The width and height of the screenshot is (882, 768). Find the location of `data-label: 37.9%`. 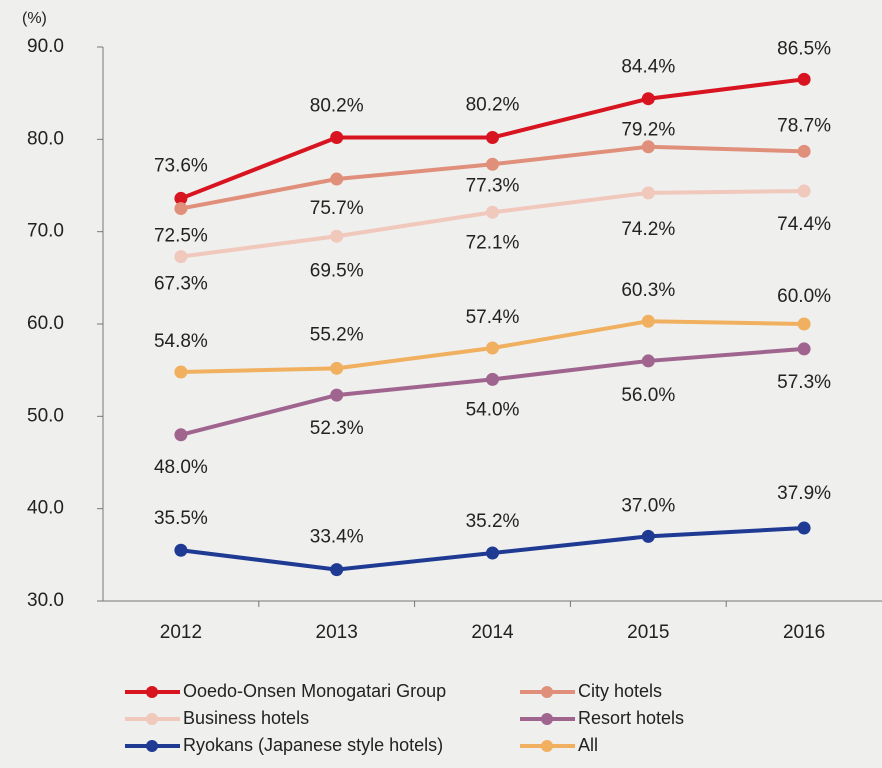

data-label: 37.9% is located at coordinates (804, 493).